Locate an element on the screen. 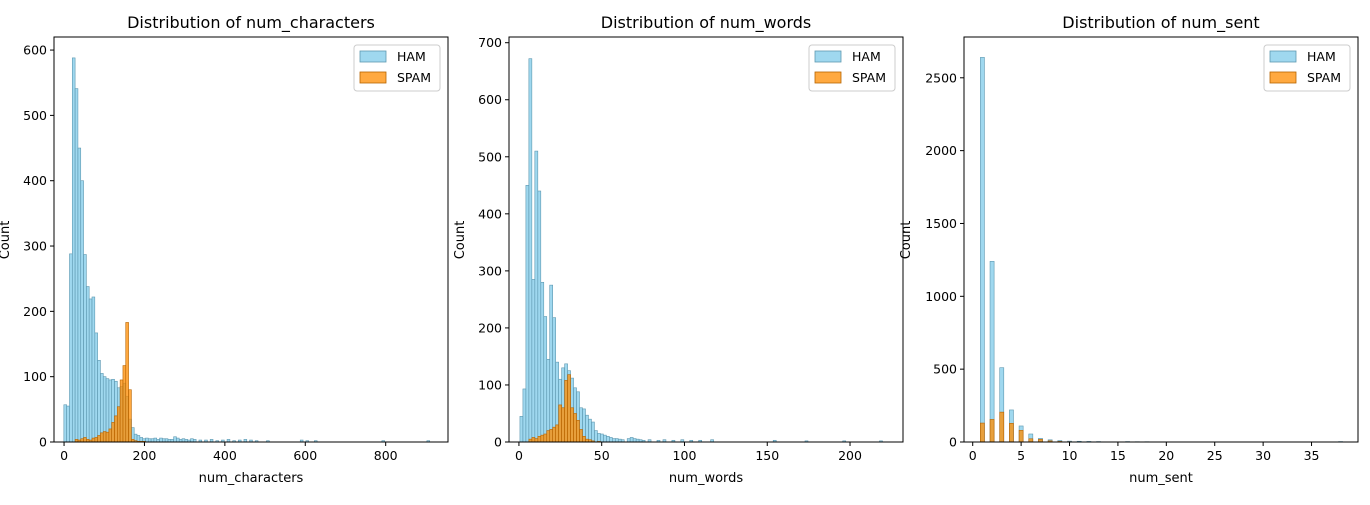  x-tick-label: 10 is located at coordinates (1070, 455).